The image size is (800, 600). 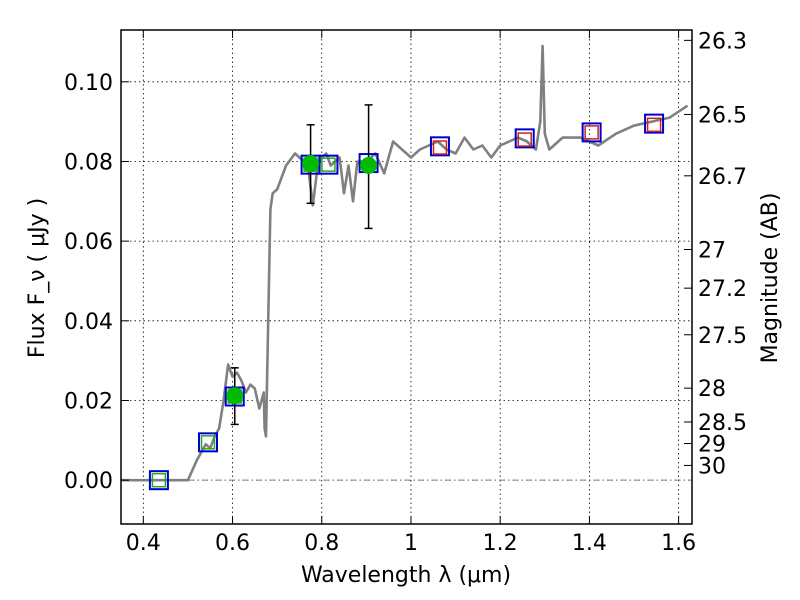 I want to click on y-tick-label: 0.04, so click(x=88, y=322).